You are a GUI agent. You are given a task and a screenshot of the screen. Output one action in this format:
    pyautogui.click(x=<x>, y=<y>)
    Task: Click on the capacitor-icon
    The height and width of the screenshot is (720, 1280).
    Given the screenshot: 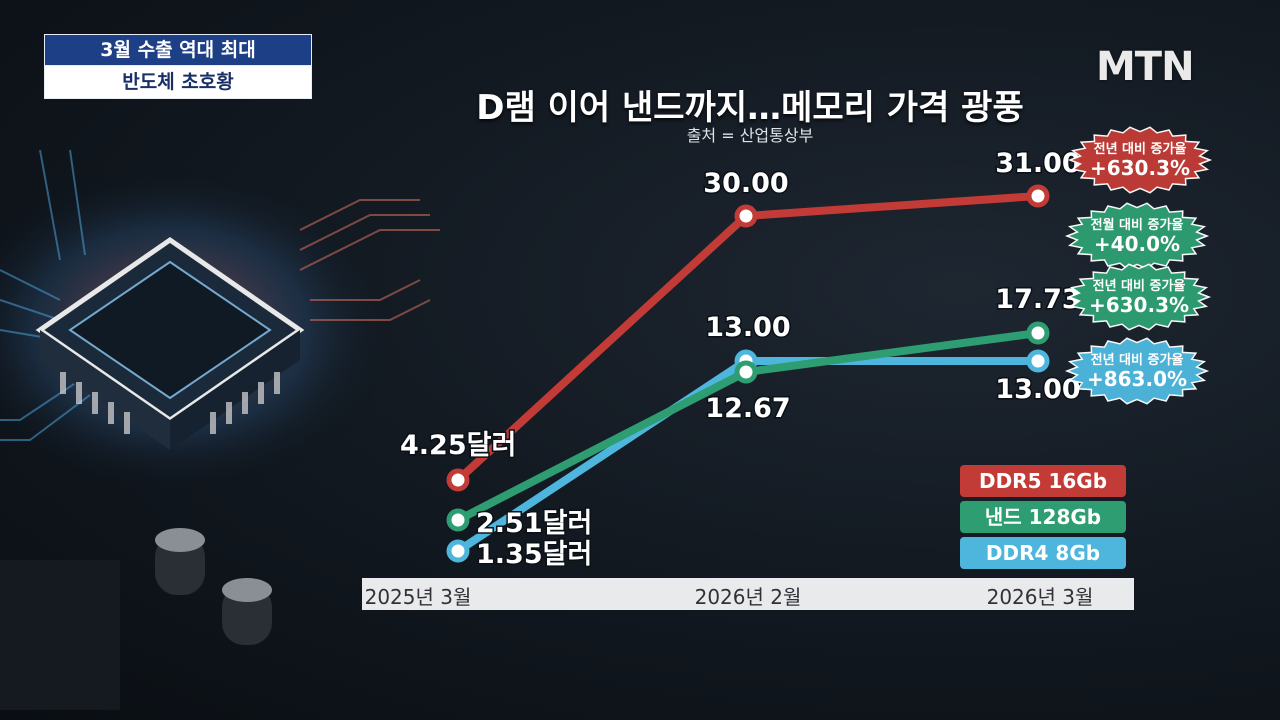 What is the action you would take?
    pyautogui.click(x=213, y=586)
    